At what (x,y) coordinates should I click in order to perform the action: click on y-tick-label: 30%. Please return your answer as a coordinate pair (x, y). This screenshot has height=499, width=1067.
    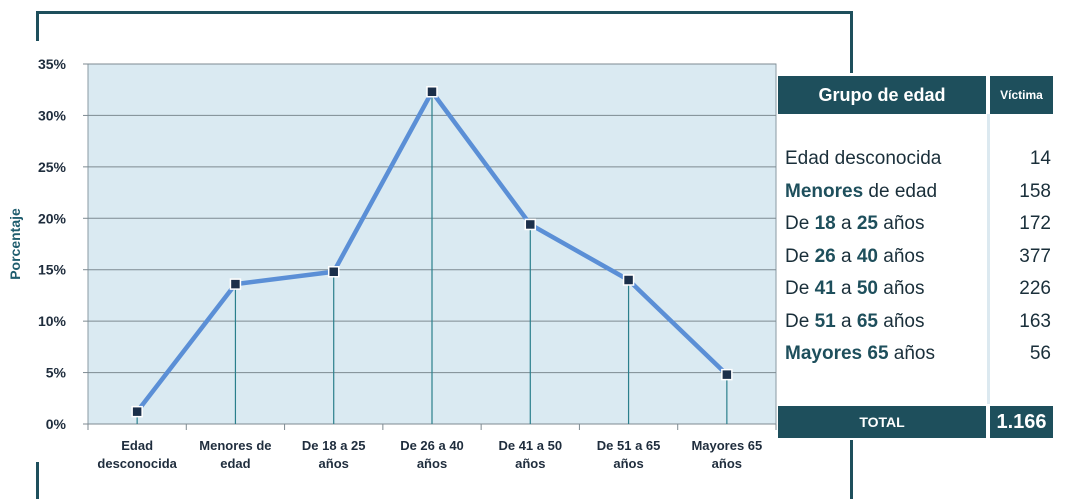
    Looking at the image, I should click on (52, 115).